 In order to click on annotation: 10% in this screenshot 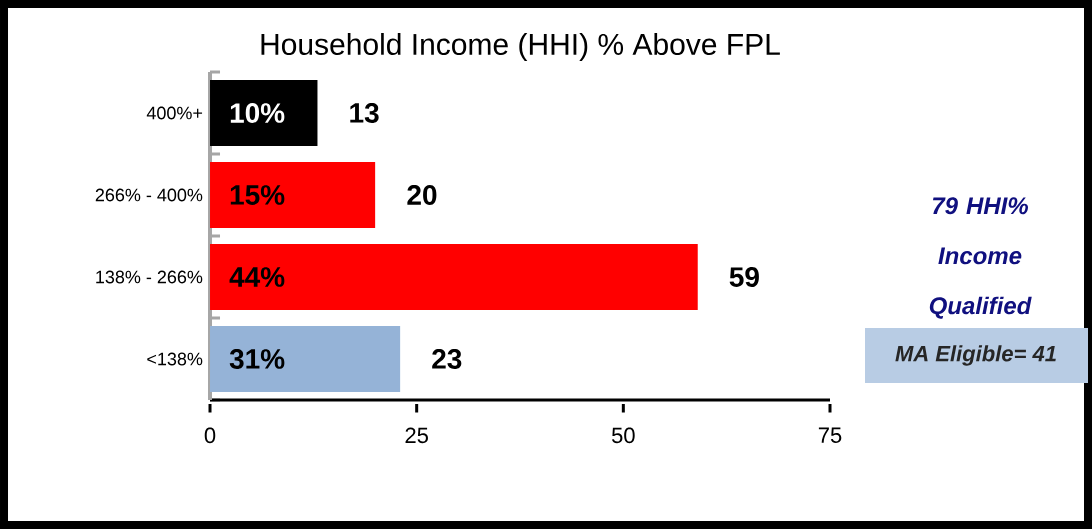, I will do `click(257, 113)`.